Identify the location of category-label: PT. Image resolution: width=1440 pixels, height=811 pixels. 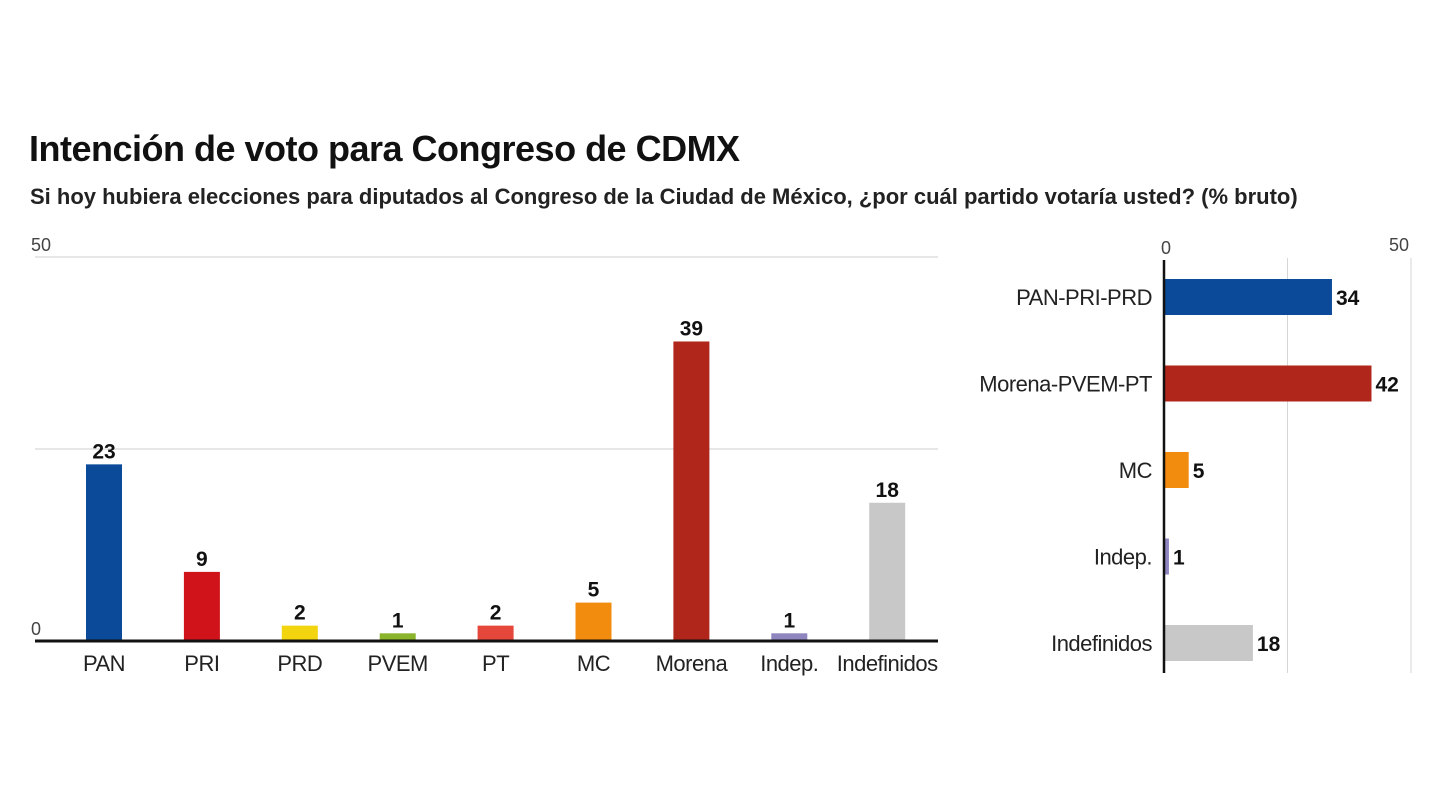
(495, 663).